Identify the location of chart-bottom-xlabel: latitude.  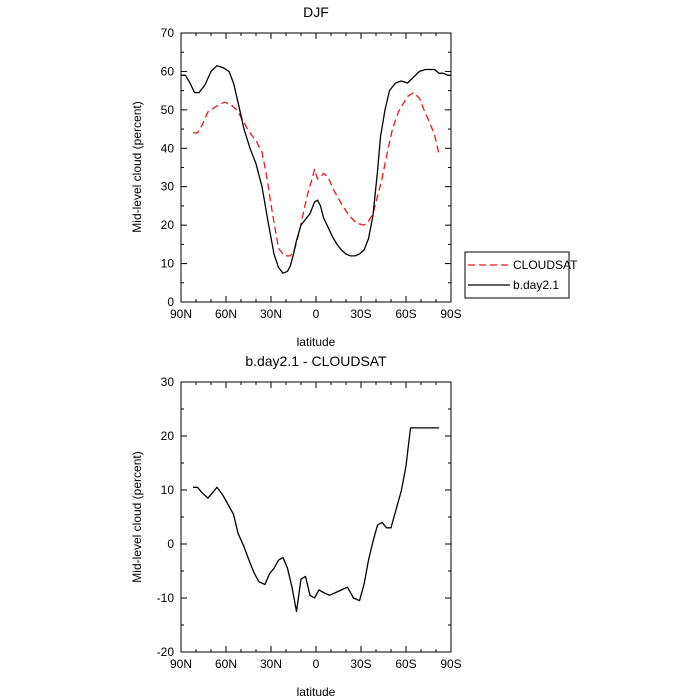
(316, 692).